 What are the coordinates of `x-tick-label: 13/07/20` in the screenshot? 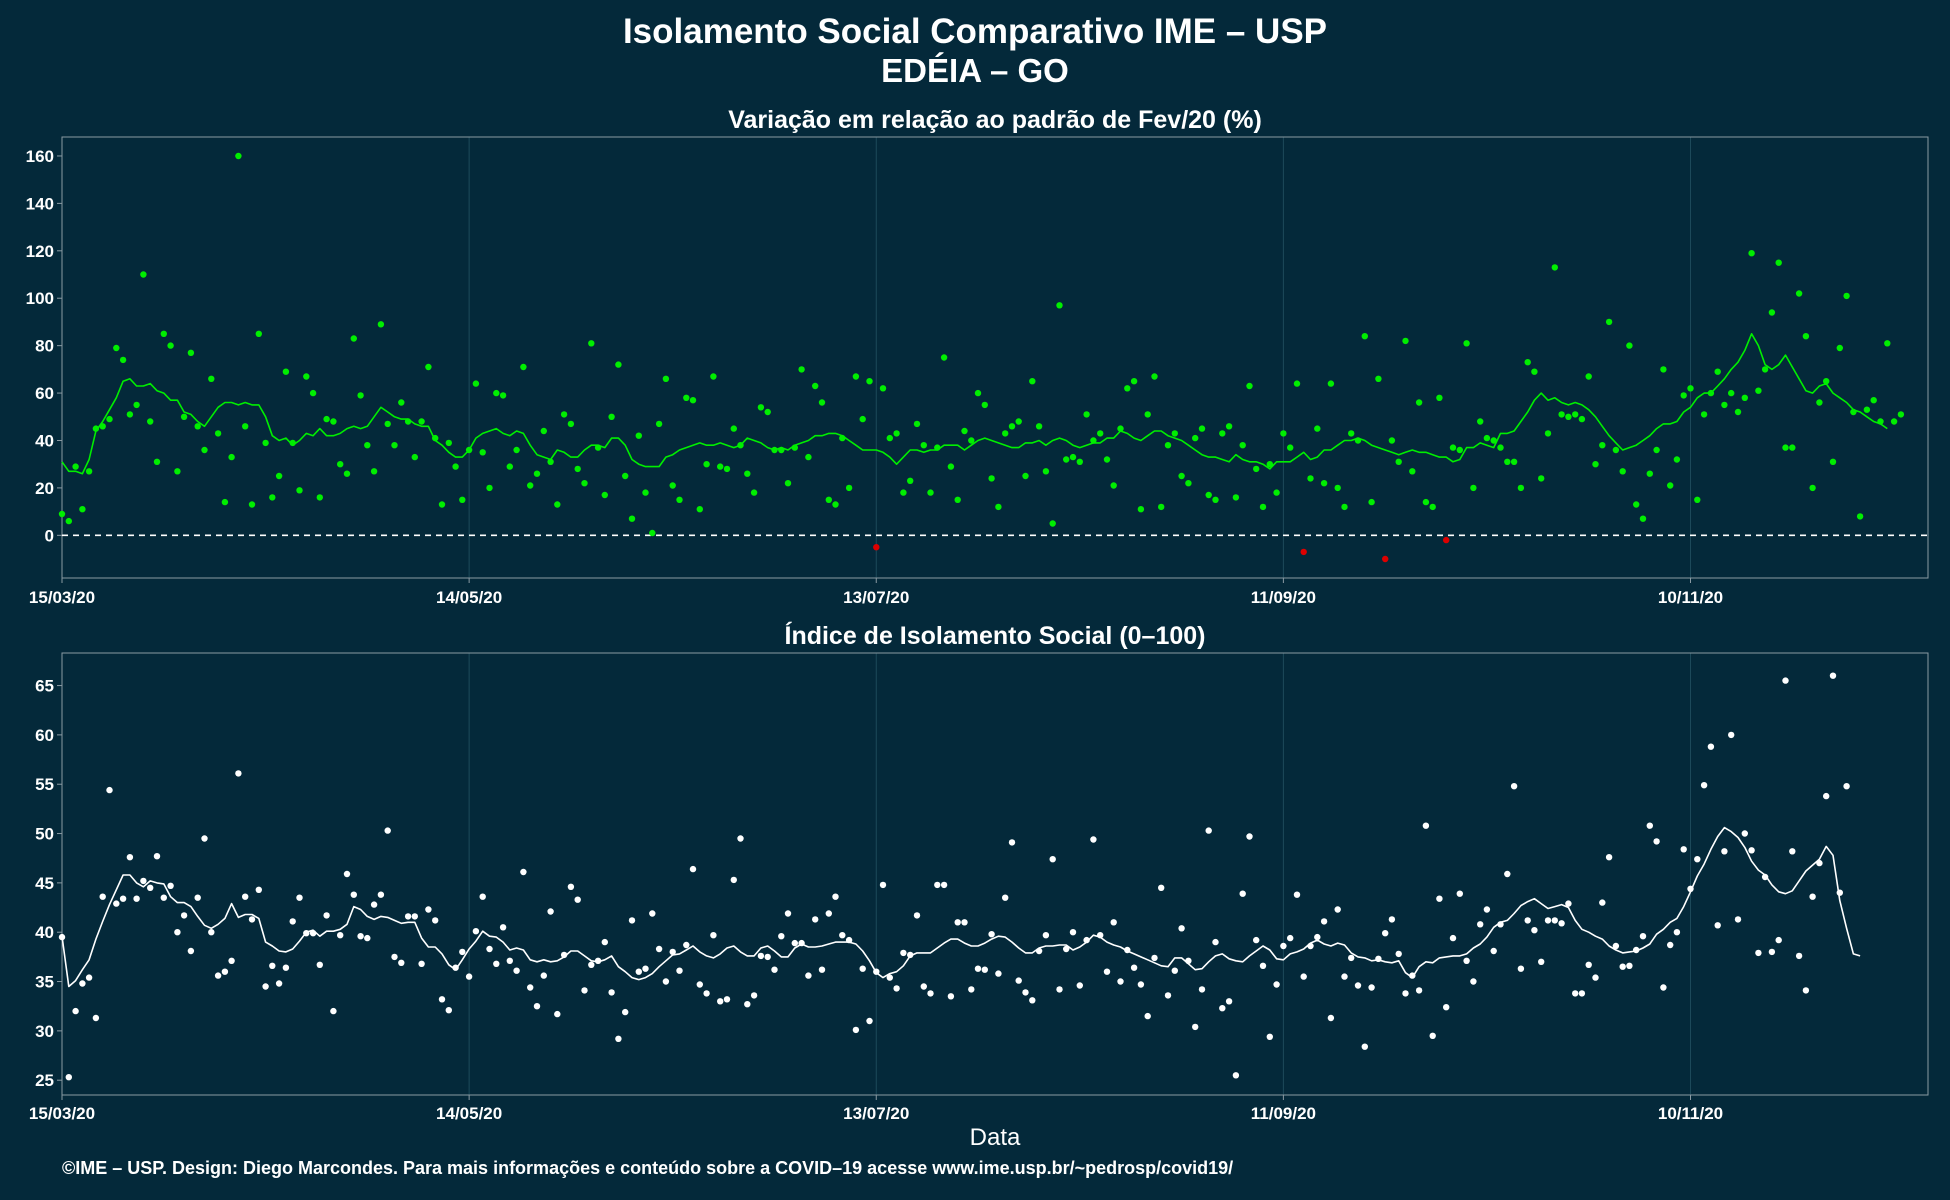 It's located at (876, 597).